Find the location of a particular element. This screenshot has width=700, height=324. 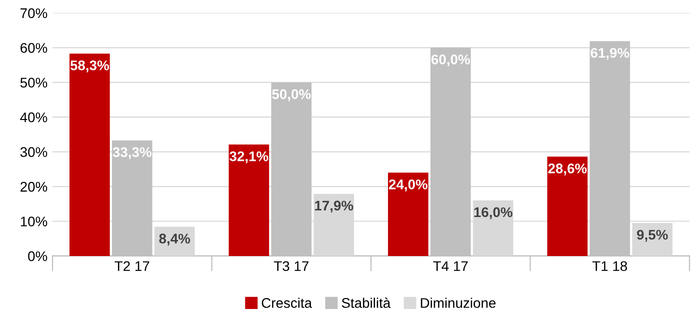

x-tick-label: T4 17 is located at coordinates (450, 266).